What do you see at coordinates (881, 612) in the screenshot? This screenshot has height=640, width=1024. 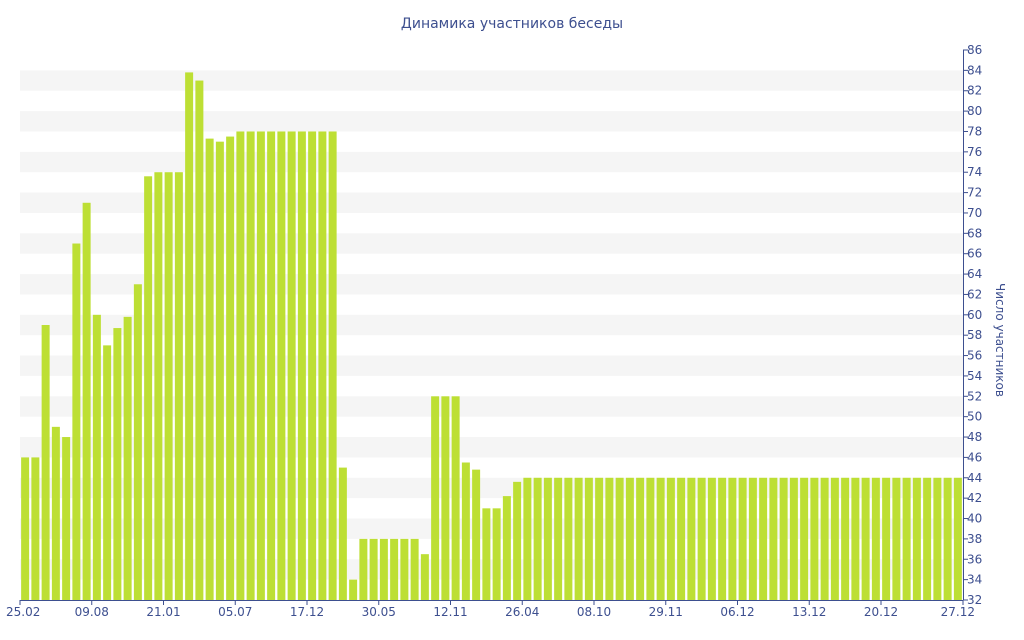 I see `x-tick-label: 20.12` at bounding box center [881, 612].